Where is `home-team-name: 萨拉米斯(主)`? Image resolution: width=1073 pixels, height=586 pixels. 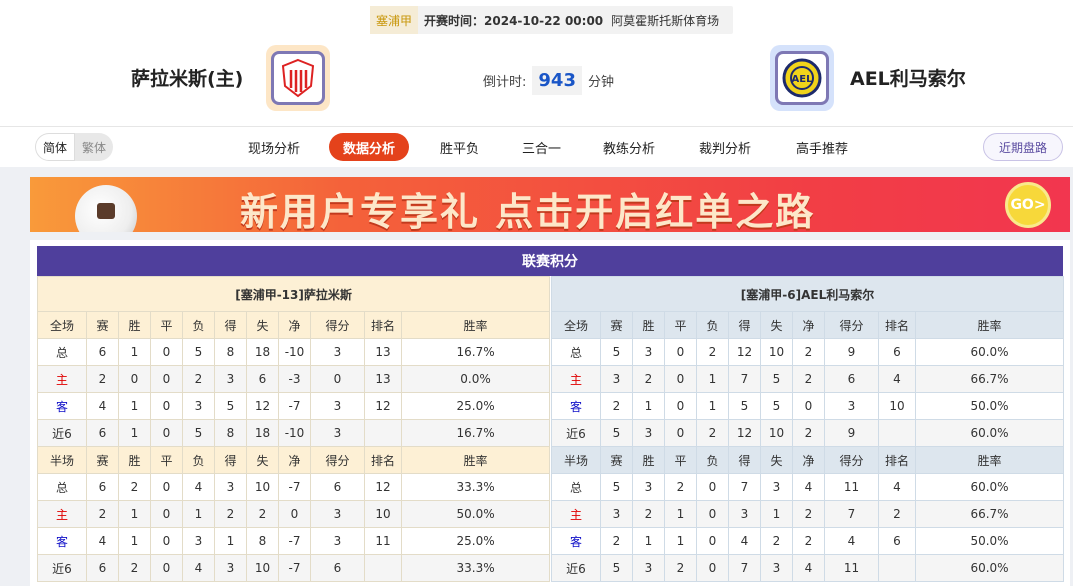 home-team-name: 萨拉米斯(主) is located at coordinates (187, 79).